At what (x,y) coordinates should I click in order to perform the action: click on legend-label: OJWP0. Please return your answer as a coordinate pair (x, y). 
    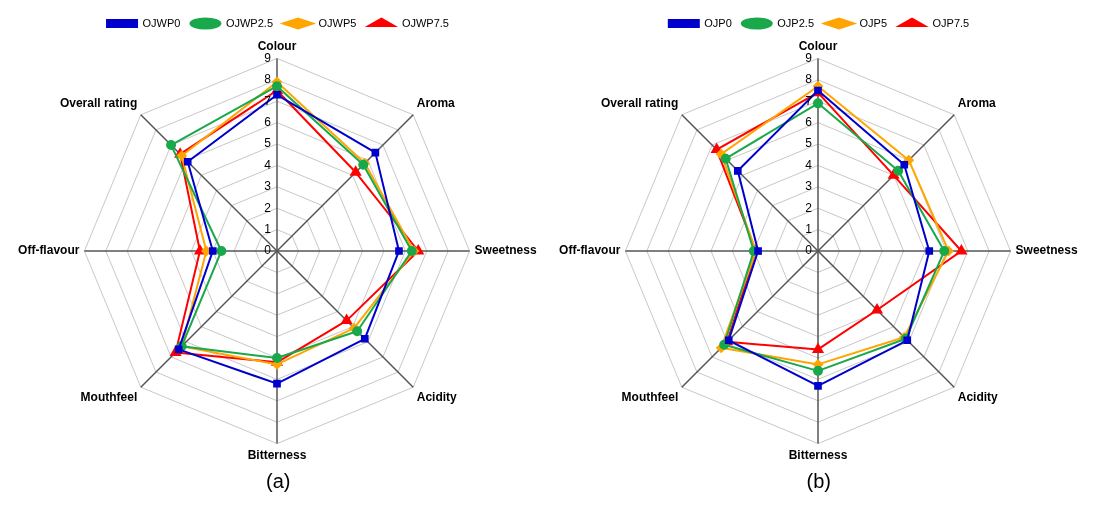
    Looking at the image, I should click on (161, 22).